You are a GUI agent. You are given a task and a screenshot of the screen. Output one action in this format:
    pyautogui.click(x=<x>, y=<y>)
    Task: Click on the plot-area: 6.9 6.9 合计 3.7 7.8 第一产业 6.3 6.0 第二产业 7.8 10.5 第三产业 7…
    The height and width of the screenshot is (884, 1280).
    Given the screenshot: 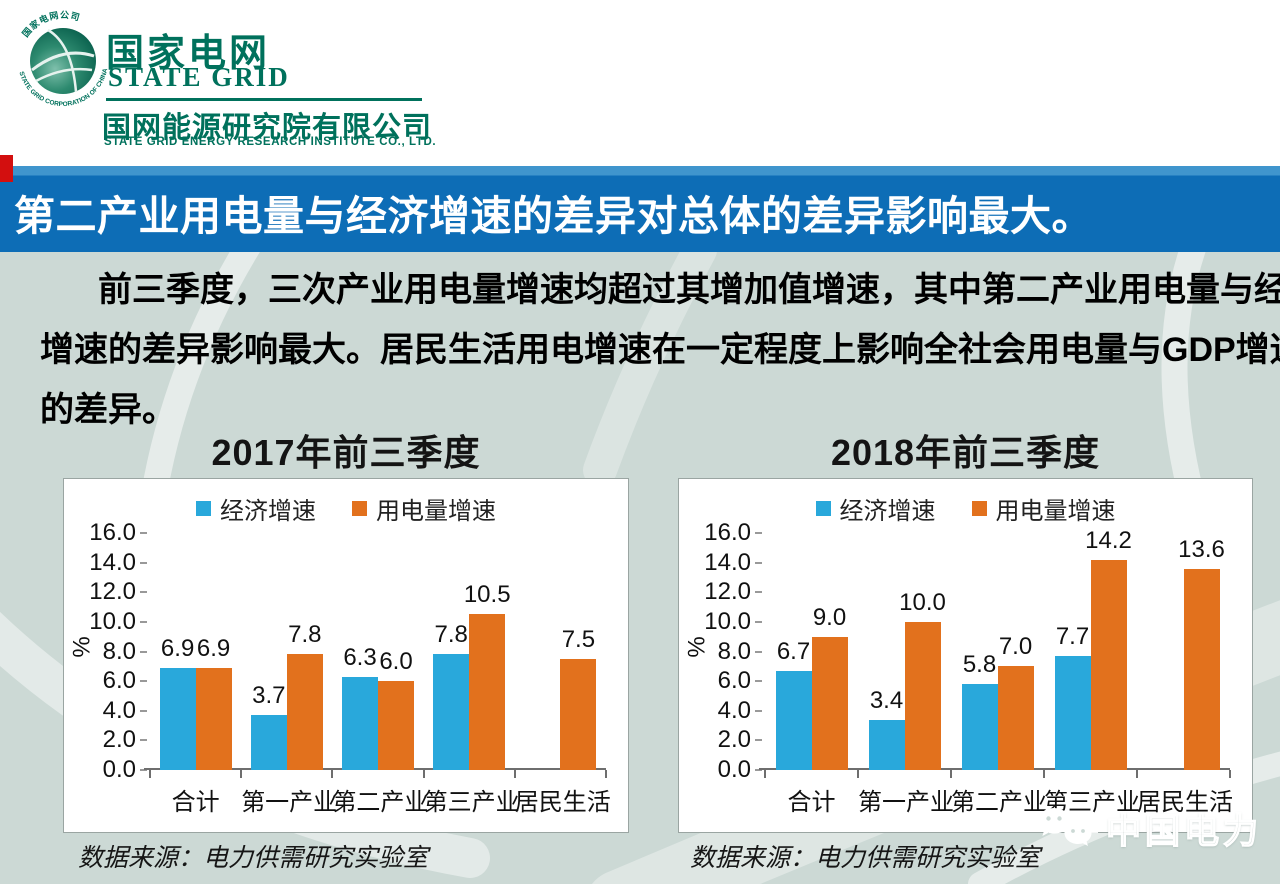 What is the action you would take?
    pyautogui.click(x=377, y=674)
    